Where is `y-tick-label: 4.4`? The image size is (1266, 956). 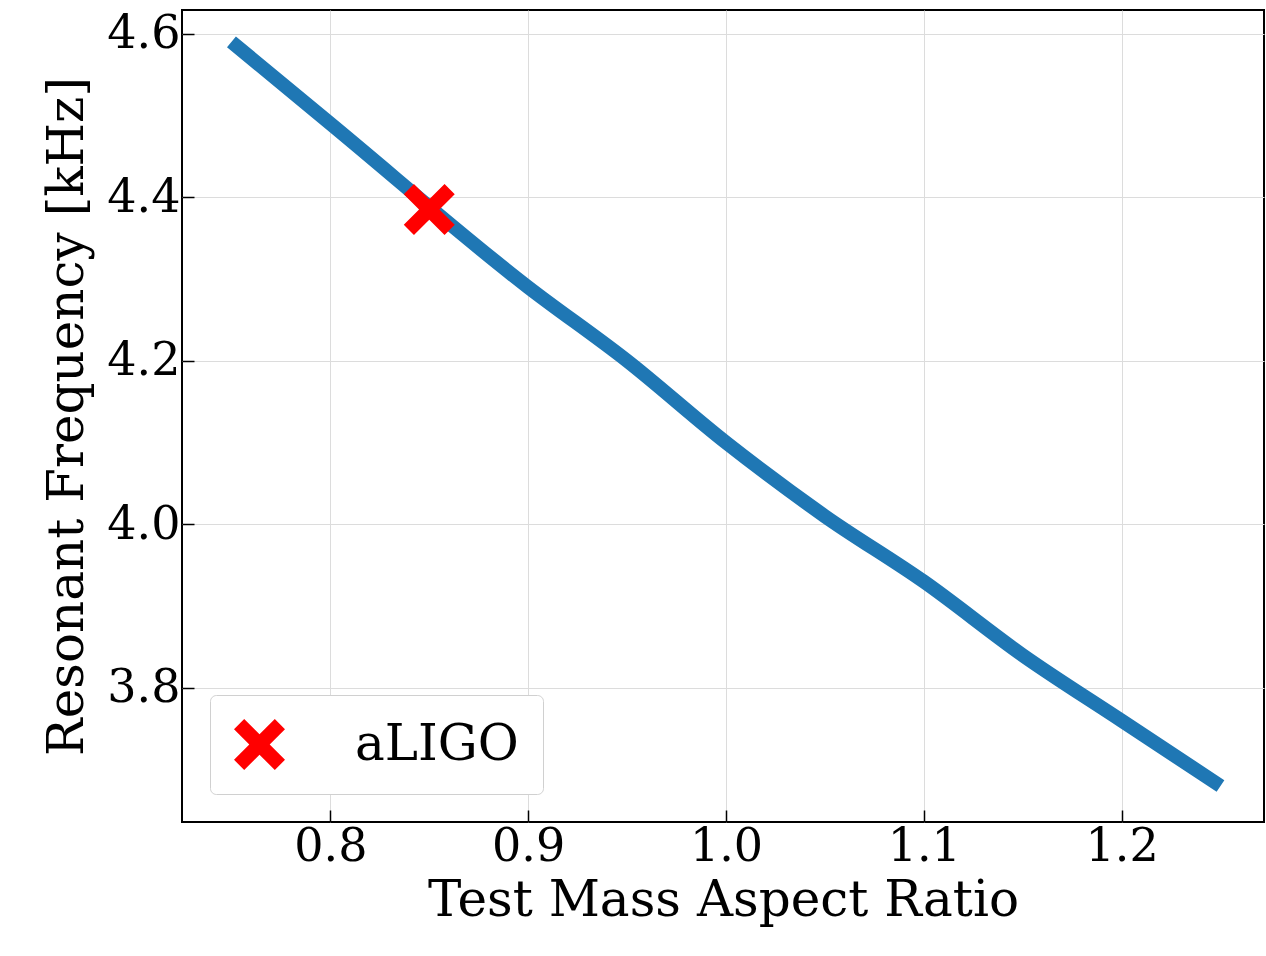 y-tick-label: 4.4 is located at coordinates (144, 195).